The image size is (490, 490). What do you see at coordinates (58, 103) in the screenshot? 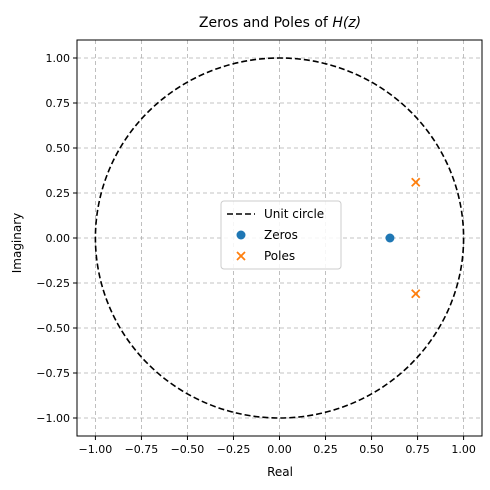
I see `y-tick-label: 0.75` at bounding box center [58, 103].